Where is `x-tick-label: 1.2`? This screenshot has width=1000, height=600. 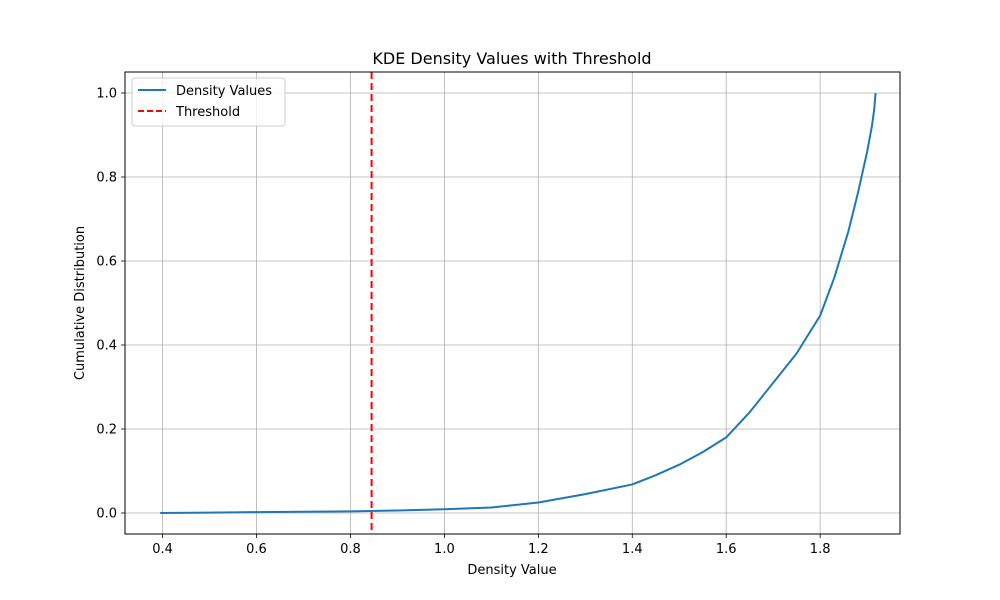
x-tick-label: 1.2 is located at coordinates (538, 549).